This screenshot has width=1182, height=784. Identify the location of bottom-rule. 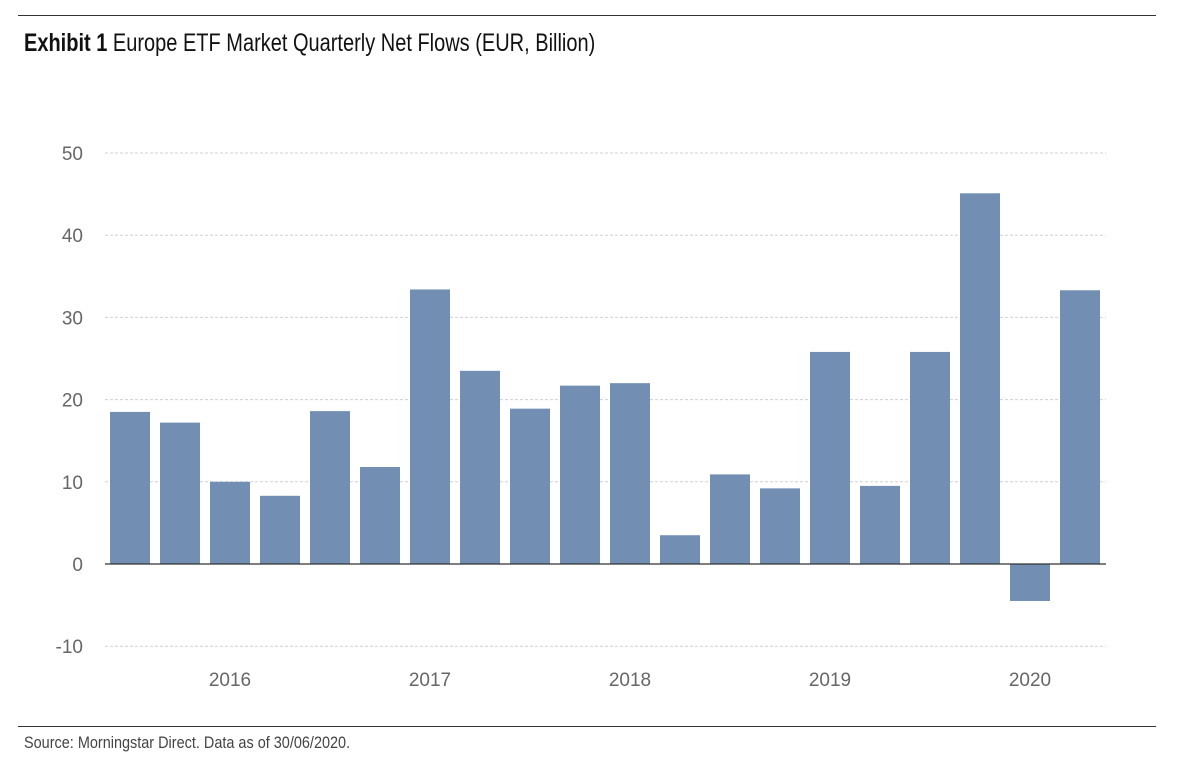
(587, 726).